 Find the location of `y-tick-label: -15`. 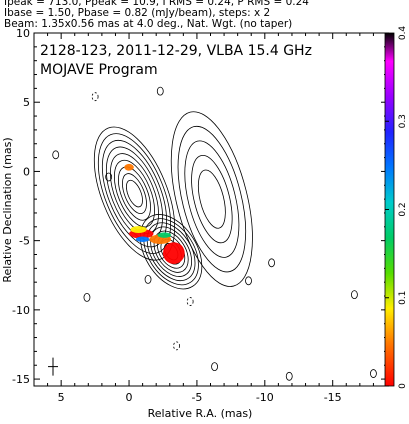

y-tick-label: -15 is located at coordinates (21, 379).